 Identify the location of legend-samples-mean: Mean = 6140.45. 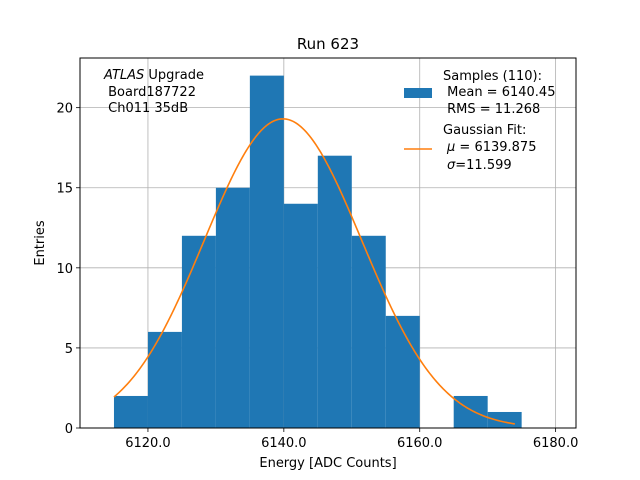
(499, 92).